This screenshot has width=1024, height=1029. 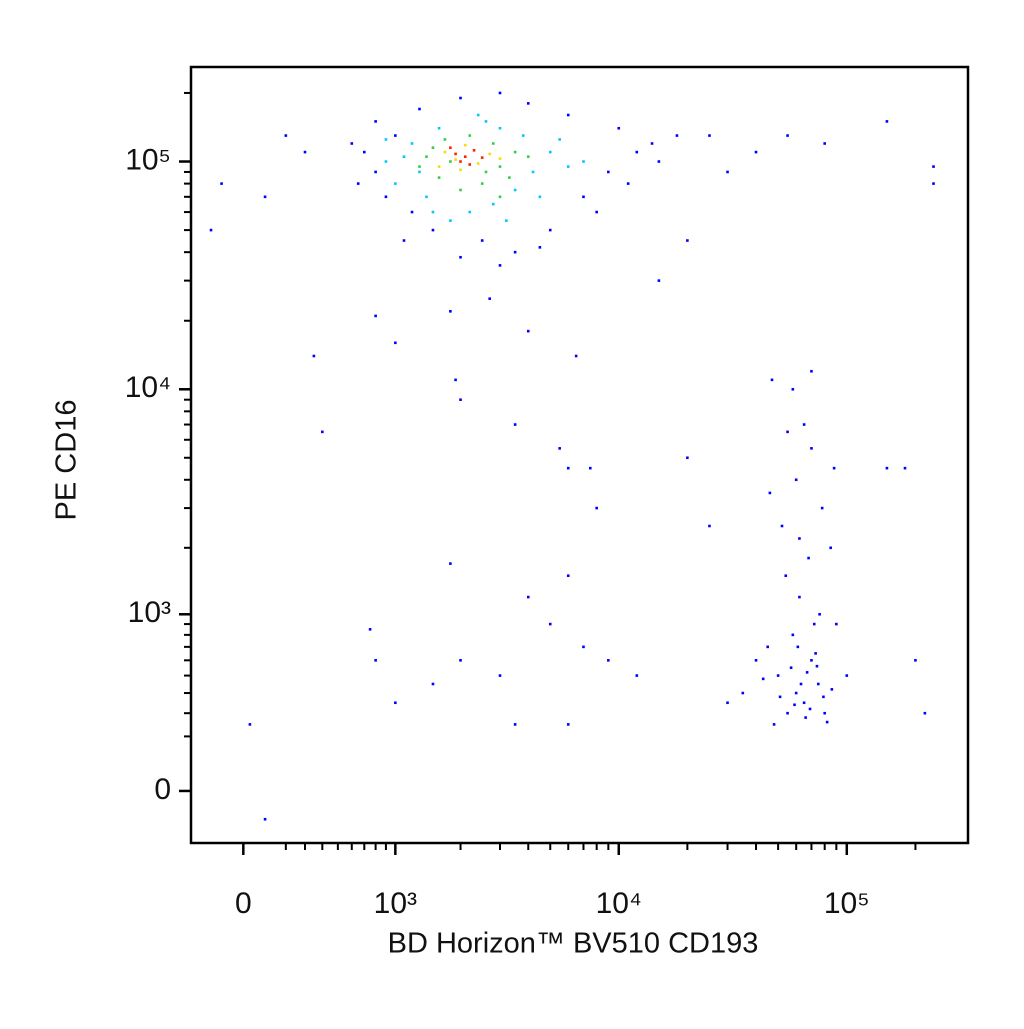 What do you see at coordinates (395, 903) in the screenshot?
I see `x-tick-label: 10³` at bounding box center [395, 903].